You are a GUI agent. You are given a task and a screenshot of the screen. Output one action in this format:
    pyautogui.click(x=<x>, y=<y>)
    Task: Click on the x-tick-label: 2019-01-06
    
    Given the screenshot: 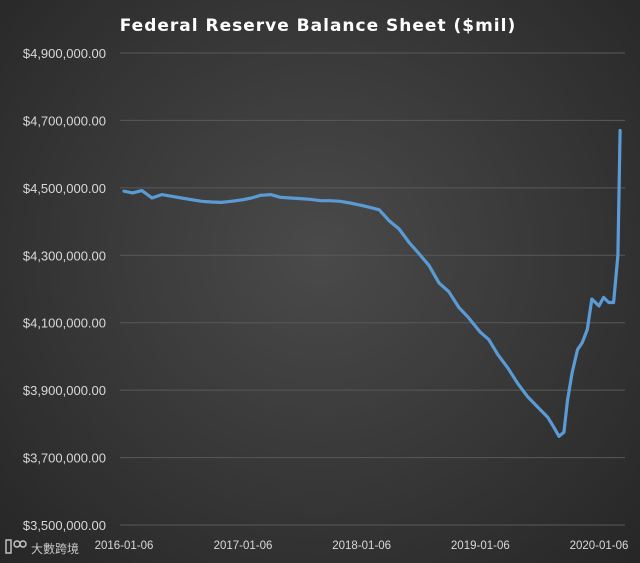 What is the action you would take?
    pyautogui.click(x=480, y=546)
    